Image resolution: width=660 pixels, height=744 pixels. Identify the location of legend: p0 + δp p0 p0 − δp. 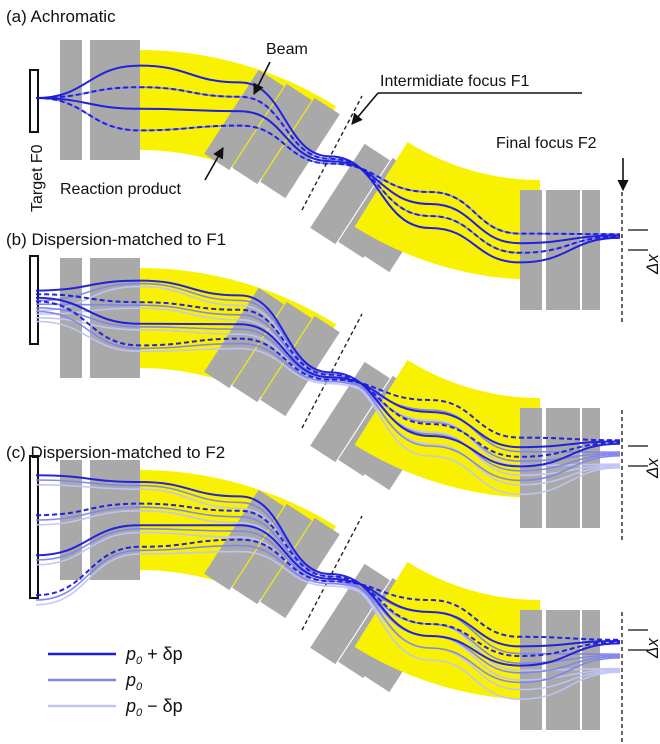
(115, 681).